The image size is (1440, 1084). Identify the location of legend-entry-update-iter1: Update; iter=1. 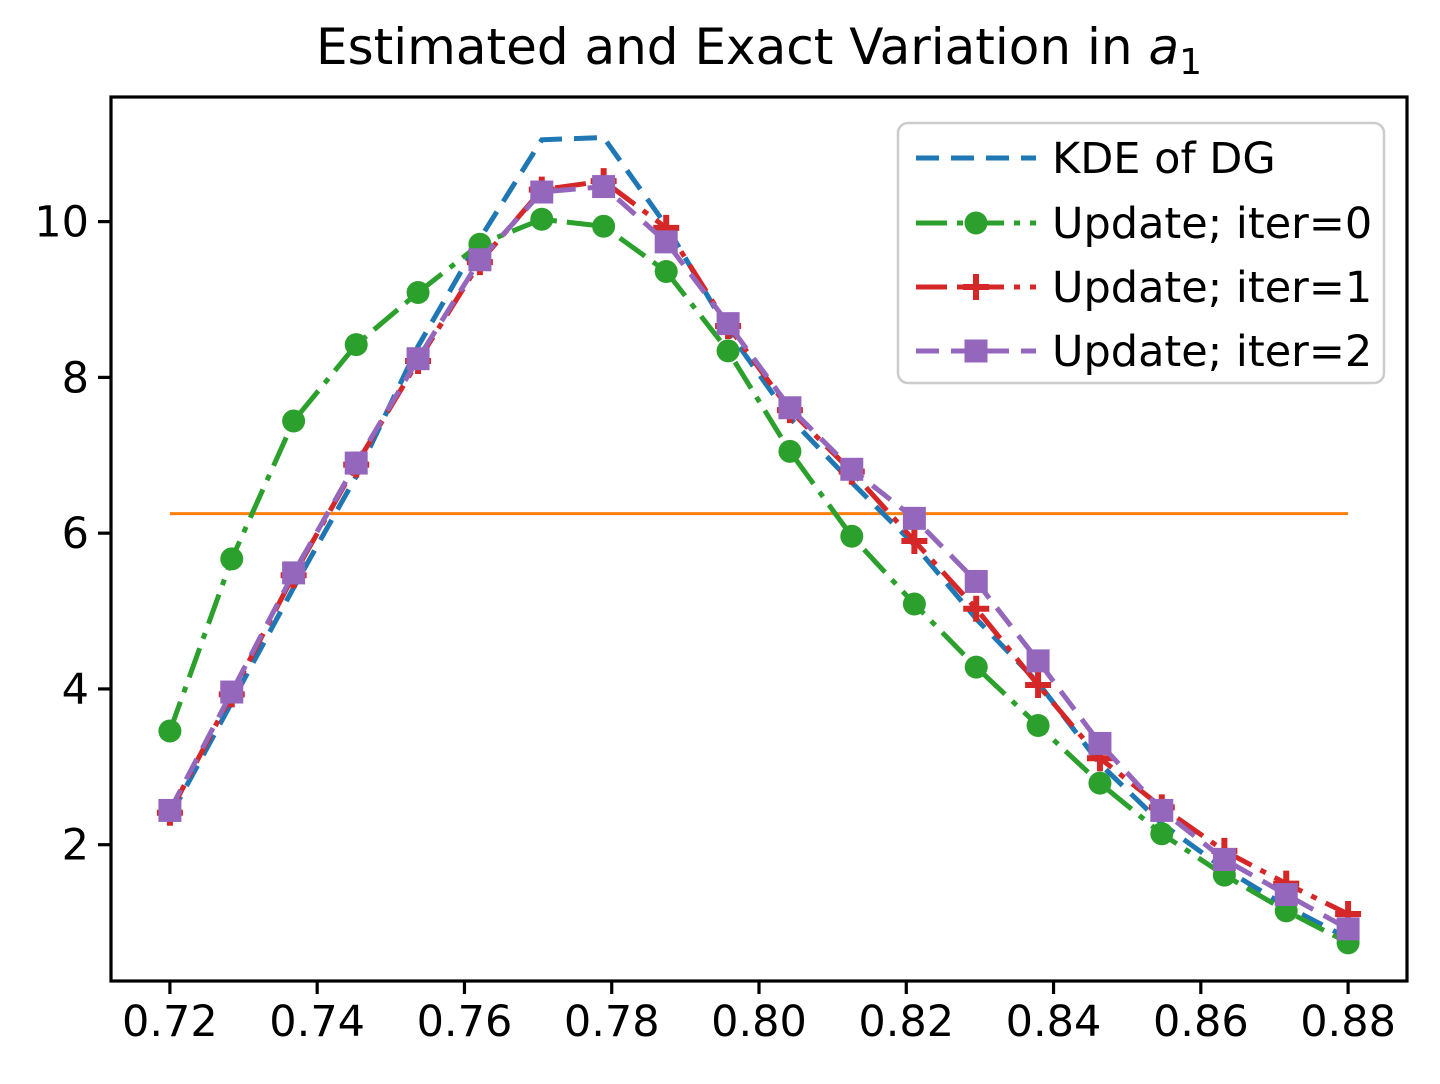
(1144, 288).